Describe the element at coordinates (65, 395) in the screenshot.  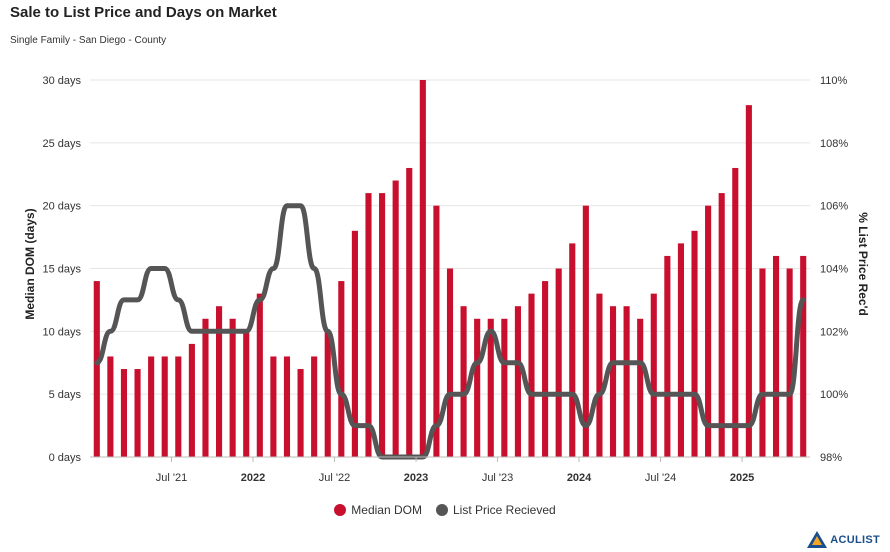
I see `y-left-tick-label: 5 days` at that location.